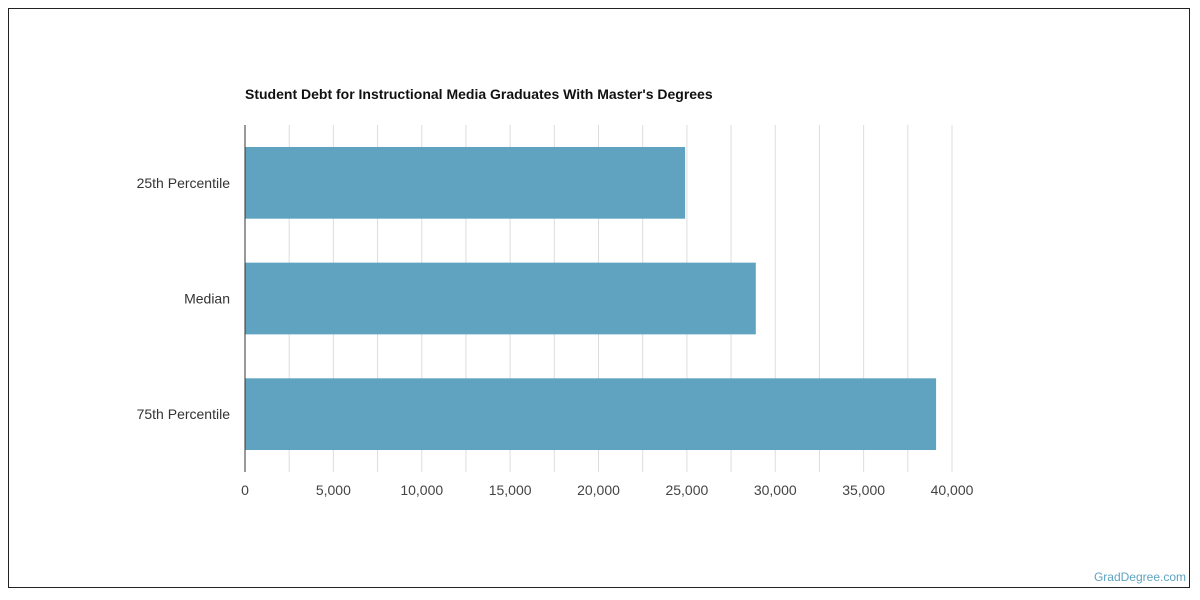 The height and width of the screenshot is (600, 1200). What do you see at coordinates (510, 490) in the screenshot?
I see `x-tick-label: 15,000` at bounding box center [510, 490].